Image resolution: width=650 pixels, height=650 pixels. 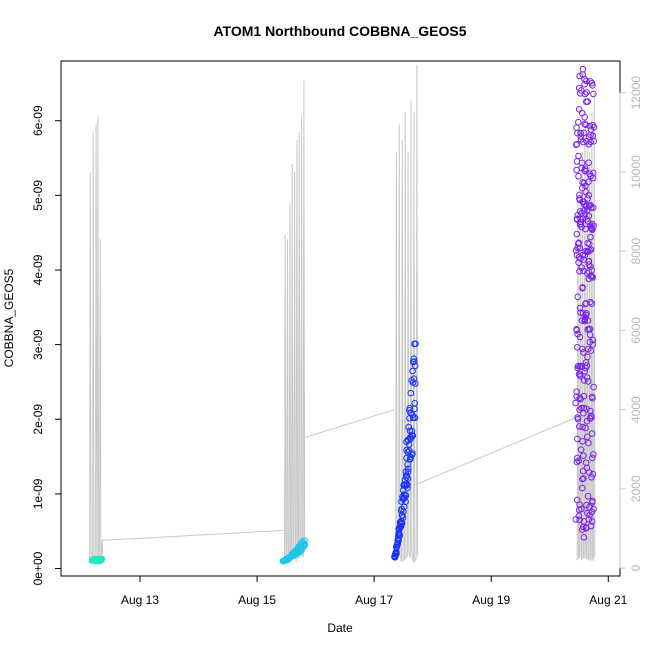 What do you see at coordinates (9, 317) in the screenshot?
I see `y-axis-label: COBBNA_GEOS5` at bounding box center [9, 317].